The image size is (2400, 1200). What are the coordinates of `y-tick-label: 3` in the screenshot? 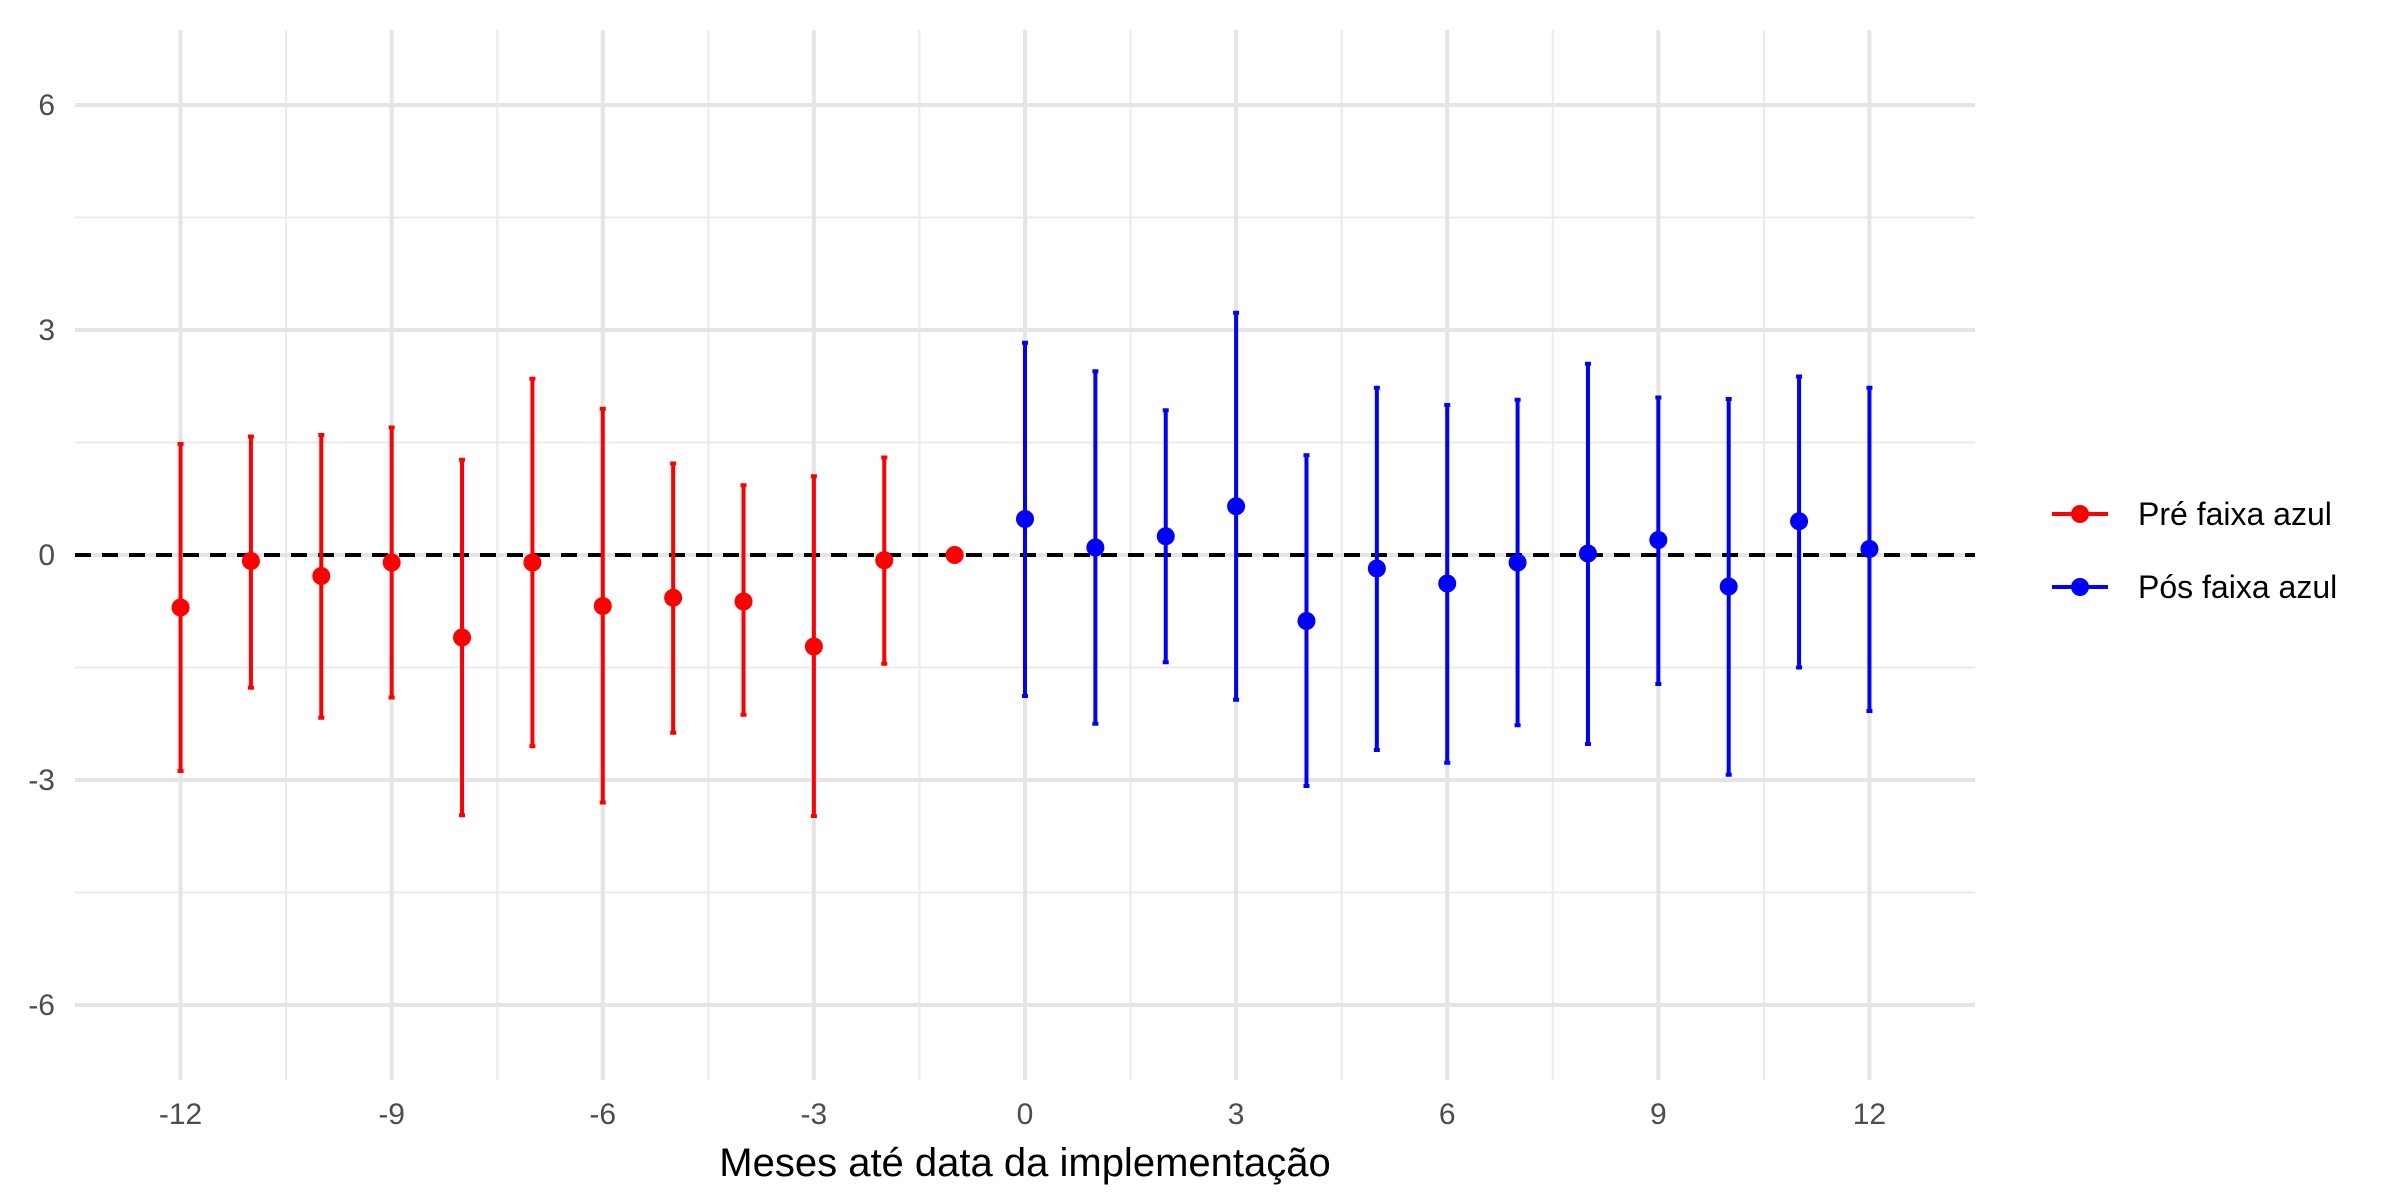 It's located at (46, 330).